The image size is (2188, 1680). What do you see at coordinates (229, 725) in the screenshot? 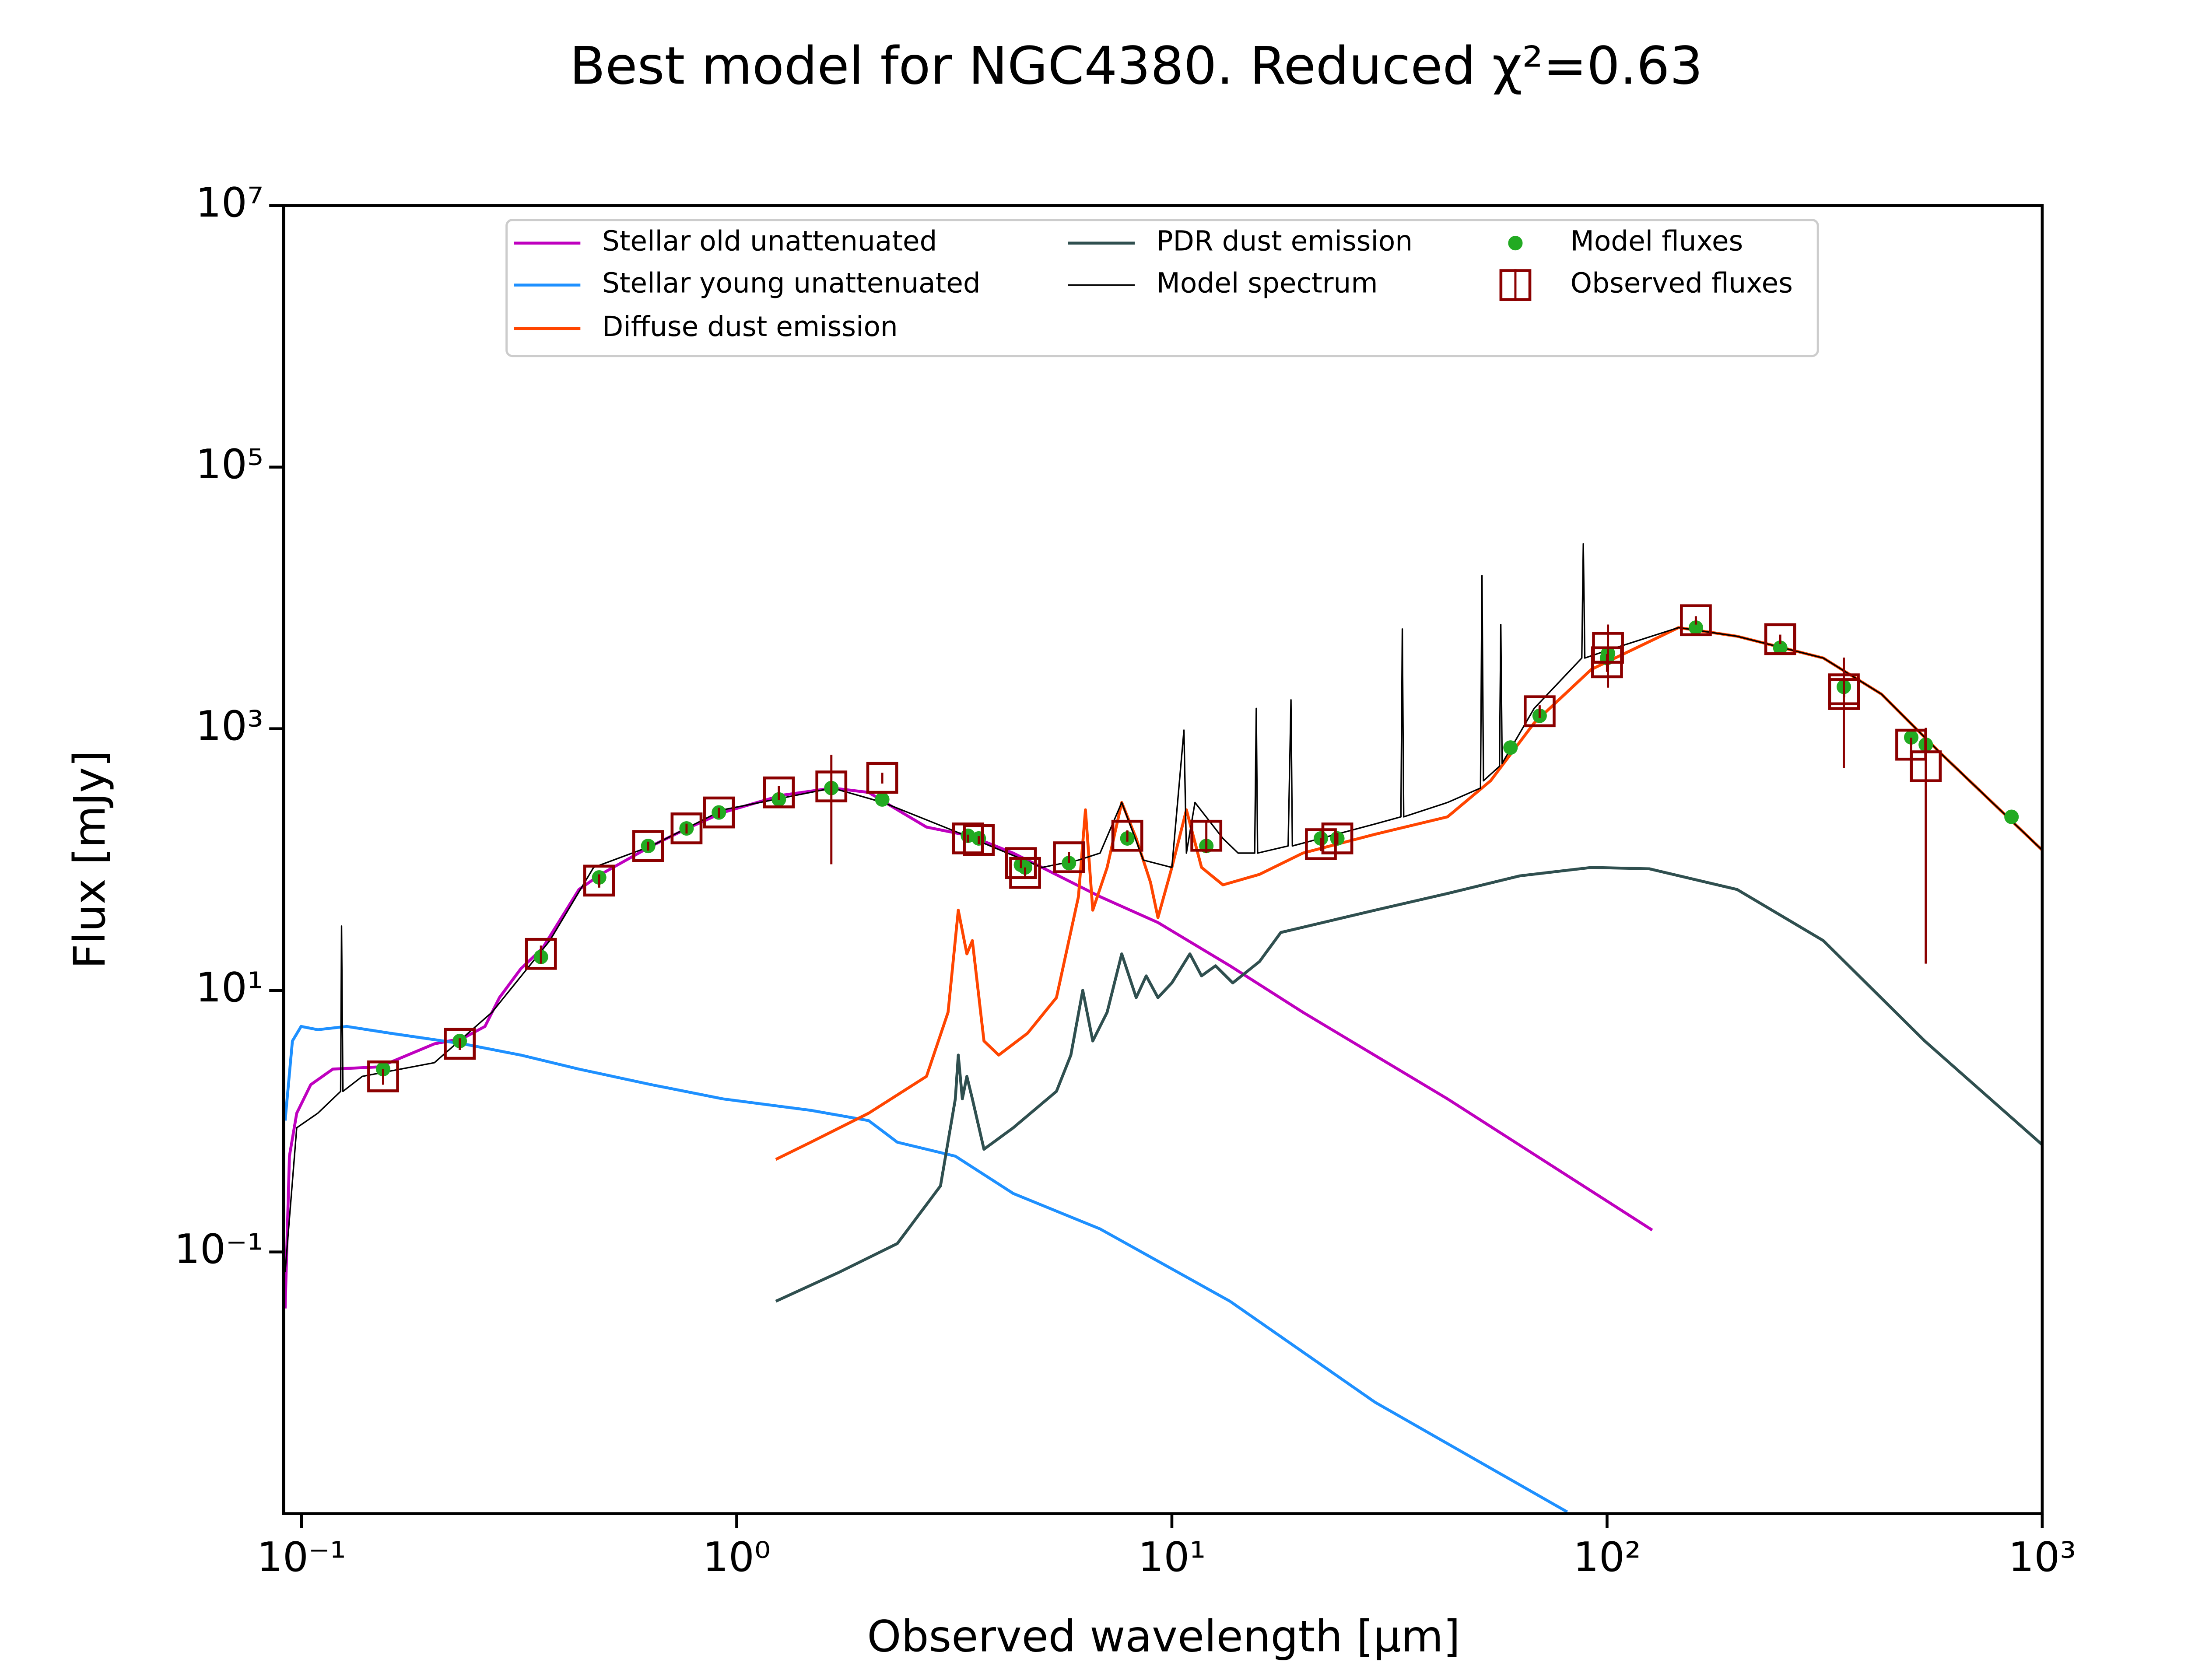
I see `y-tick-label: 10³` at bounding box center [229, 725].